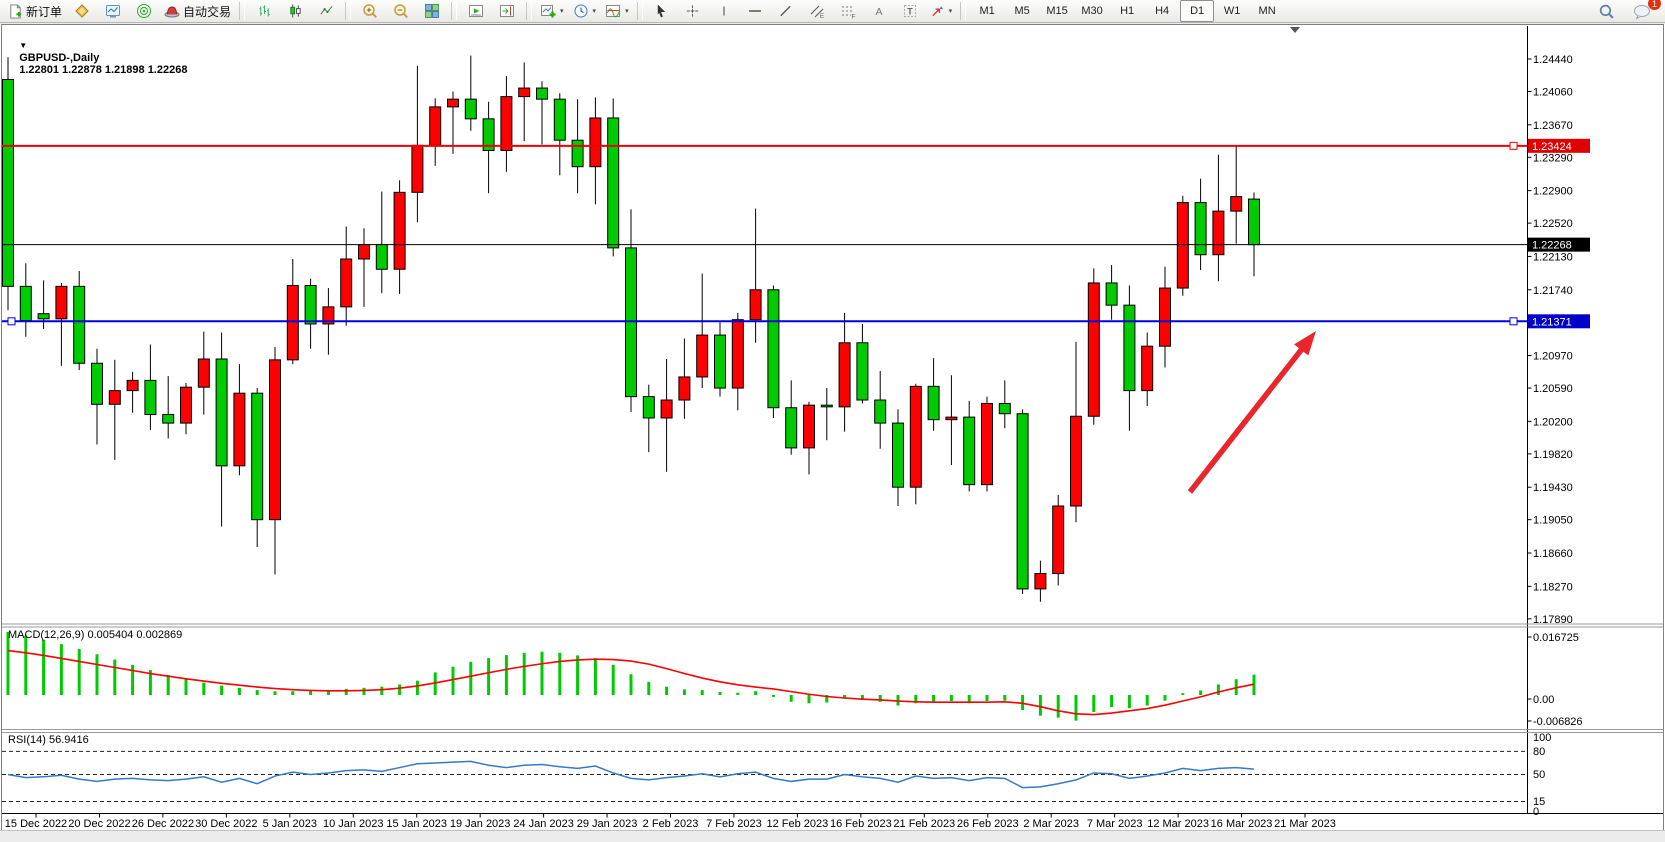  Describe the element at coordinates (1197, 11) in the screenshot. I see `timeframe-d1-button: D1` at that location.